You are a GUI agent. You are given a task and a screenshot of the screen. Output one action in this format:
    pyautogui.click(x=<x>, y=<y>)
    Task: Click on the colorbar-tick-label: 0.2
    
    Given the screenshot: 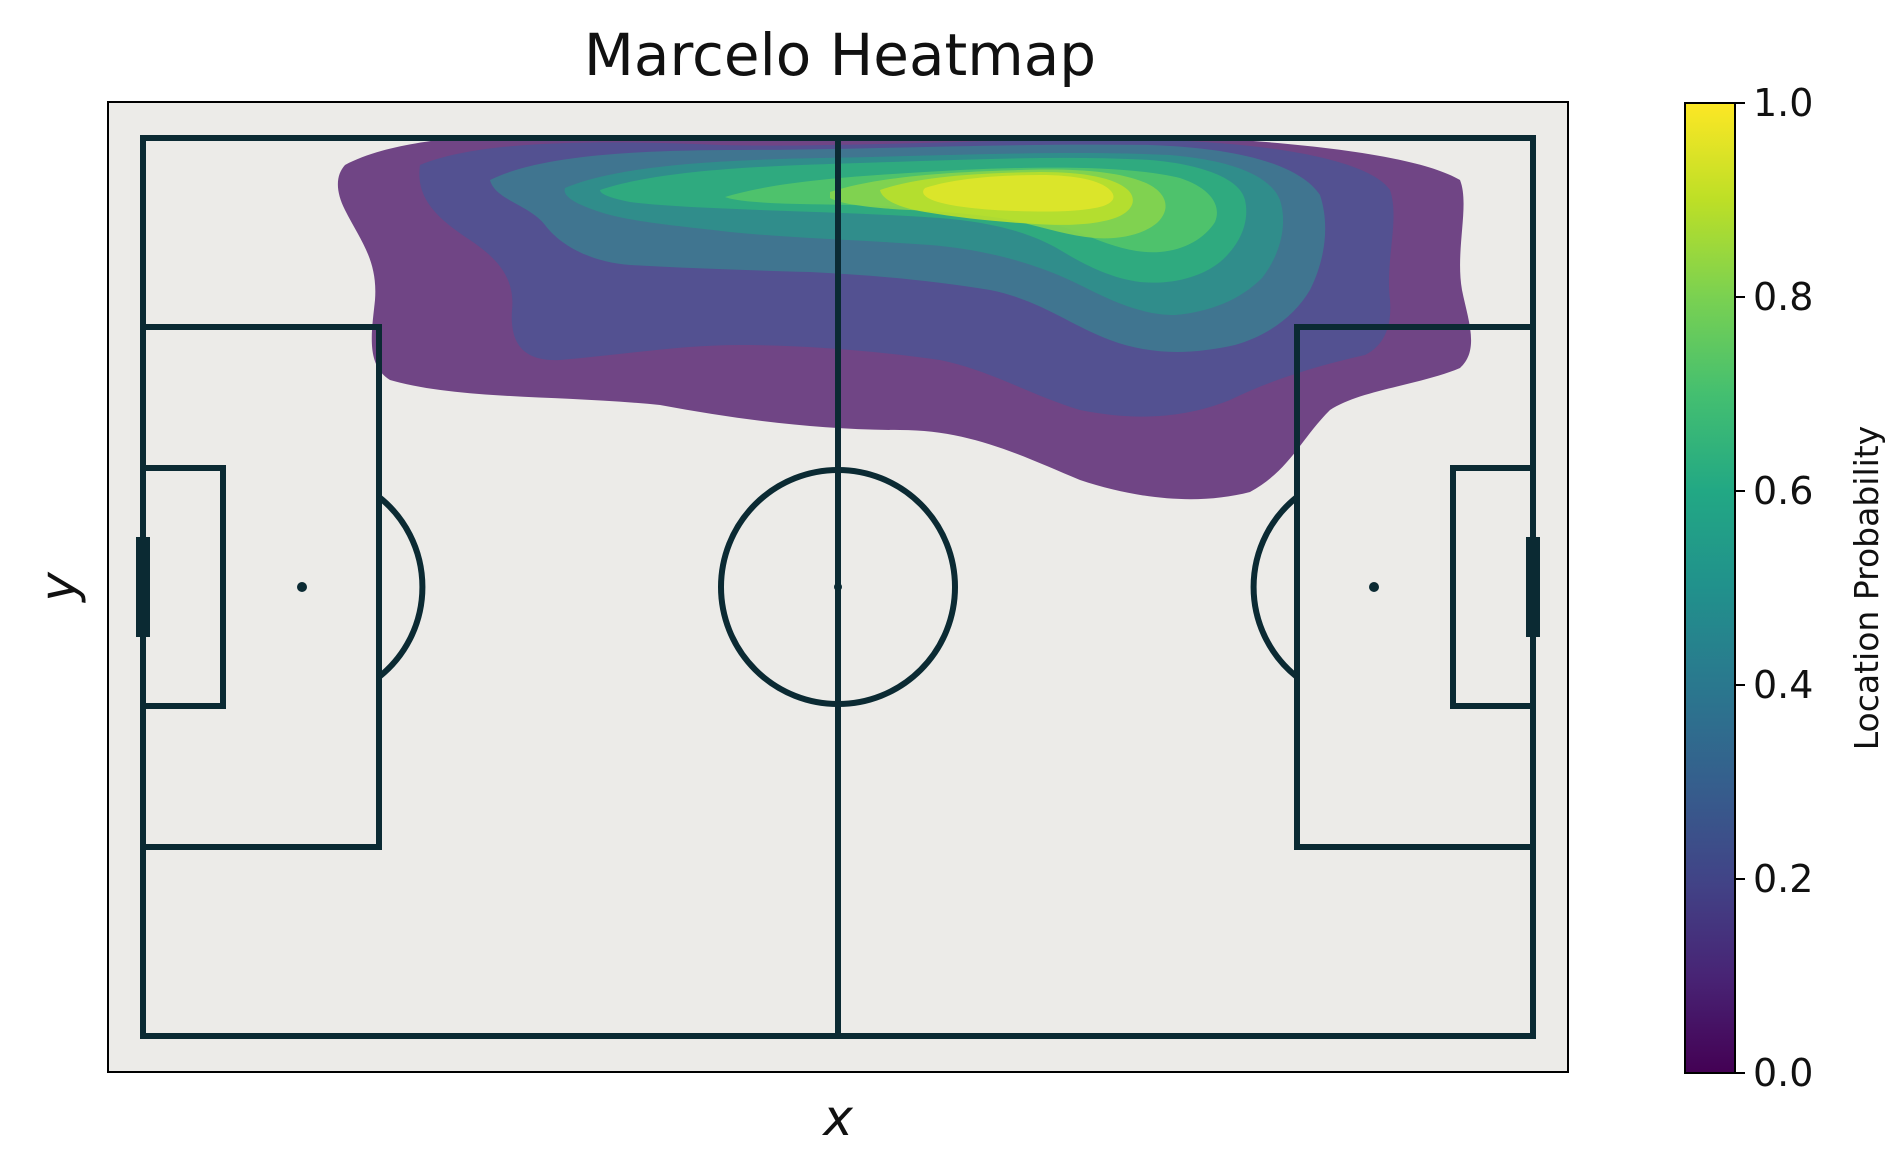 What is the action you would take?
    pyautogui.click(x=1783, y=879)
    